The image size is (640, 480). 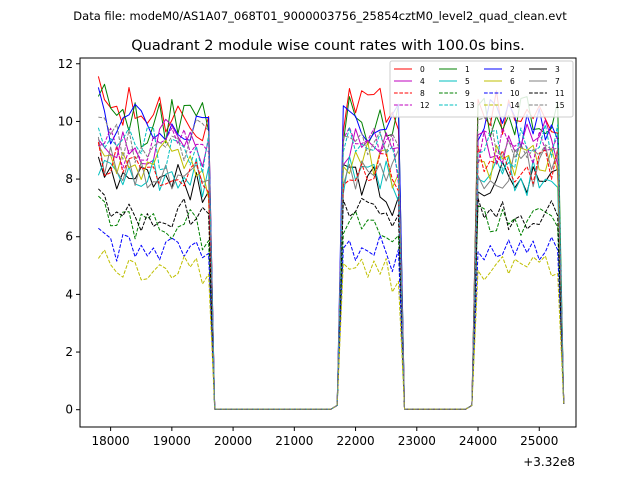 What do you see at coordinates (355, 441) in the screenshot?
I see `x-tick-label: 22000` at bounding box center [355, 441].